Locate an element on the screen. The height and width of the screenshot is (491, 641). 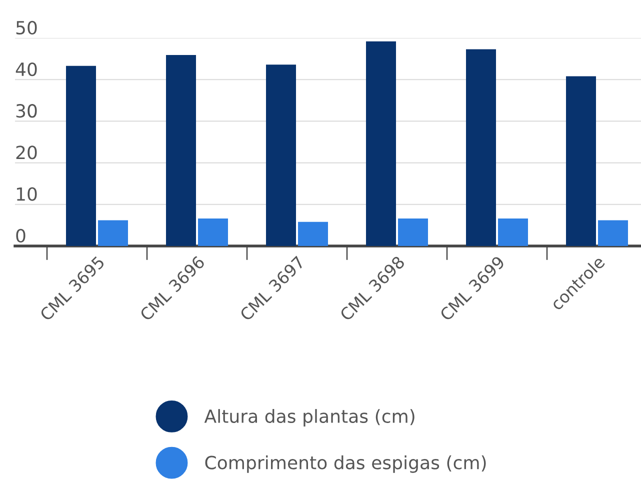
y-tick-label: 40 is located at coordinates (26, 69).